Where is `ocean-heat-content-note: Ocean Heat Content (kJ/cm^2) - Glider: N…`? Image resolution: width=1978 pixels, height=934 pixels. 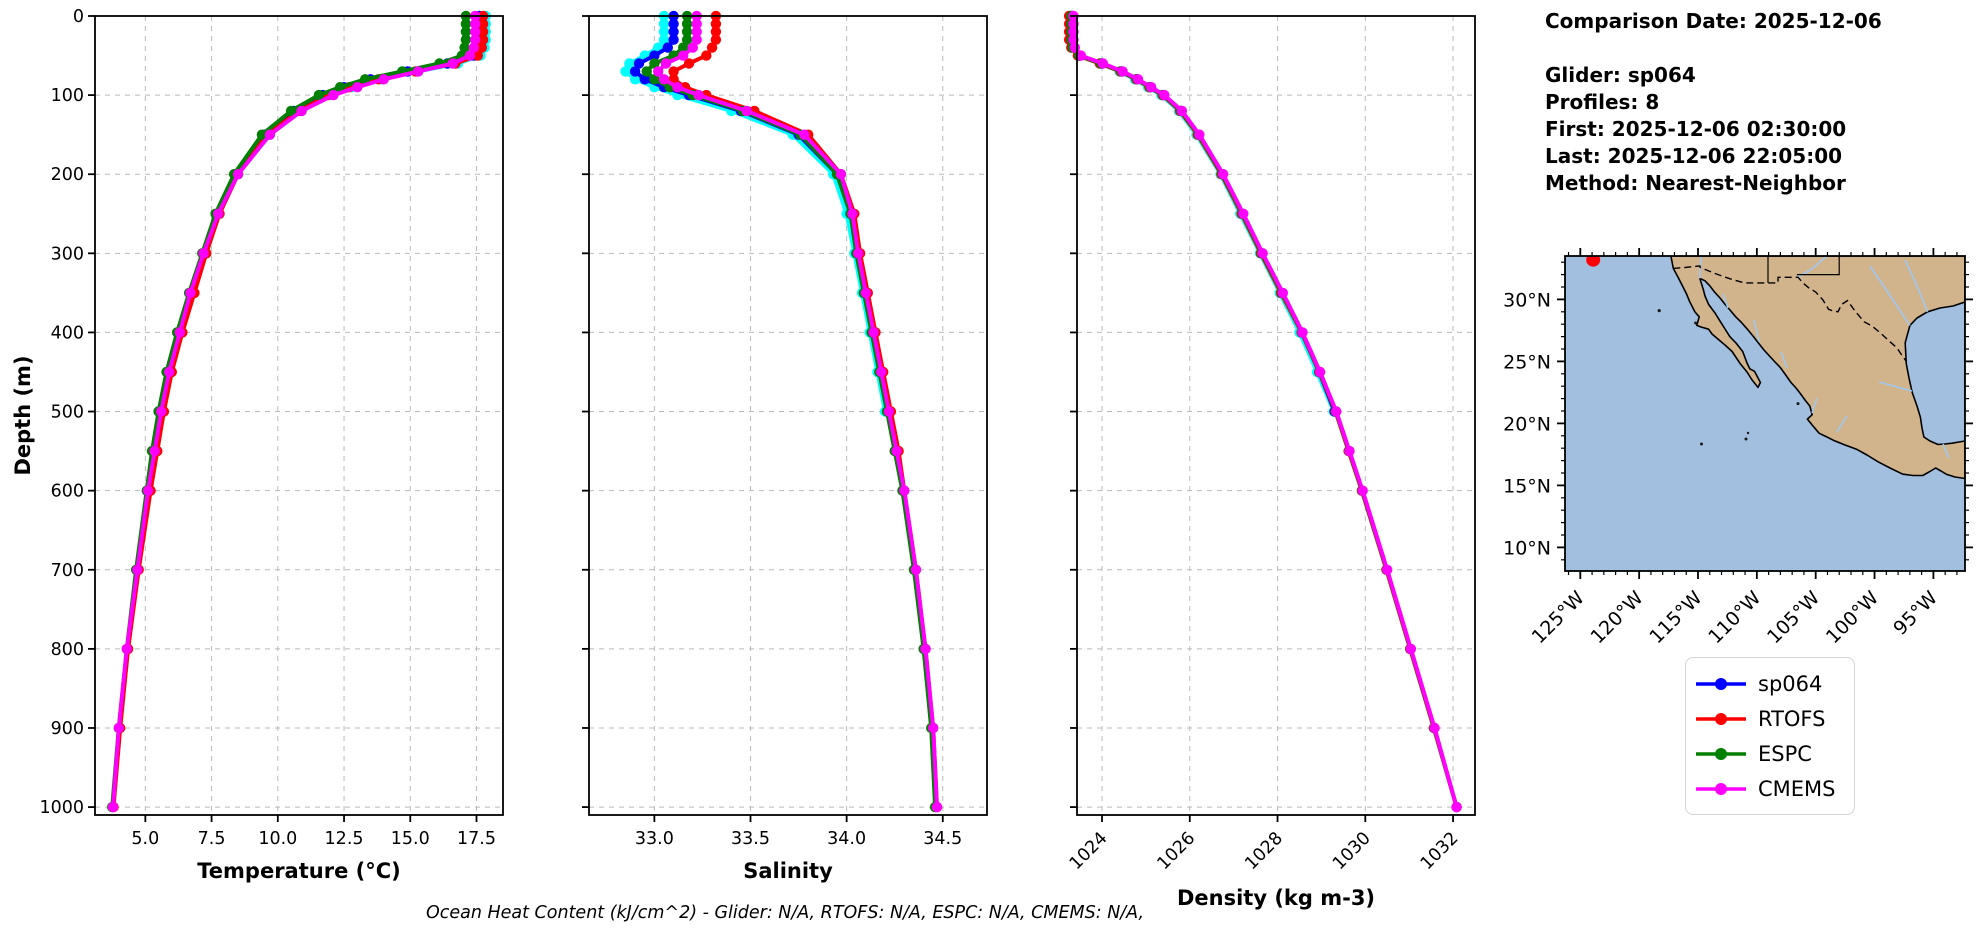 ocean-heat-content-note: Ocean Heat Content (kJ/cm^2) - Glider: N… is located at coordinates (785, 913).